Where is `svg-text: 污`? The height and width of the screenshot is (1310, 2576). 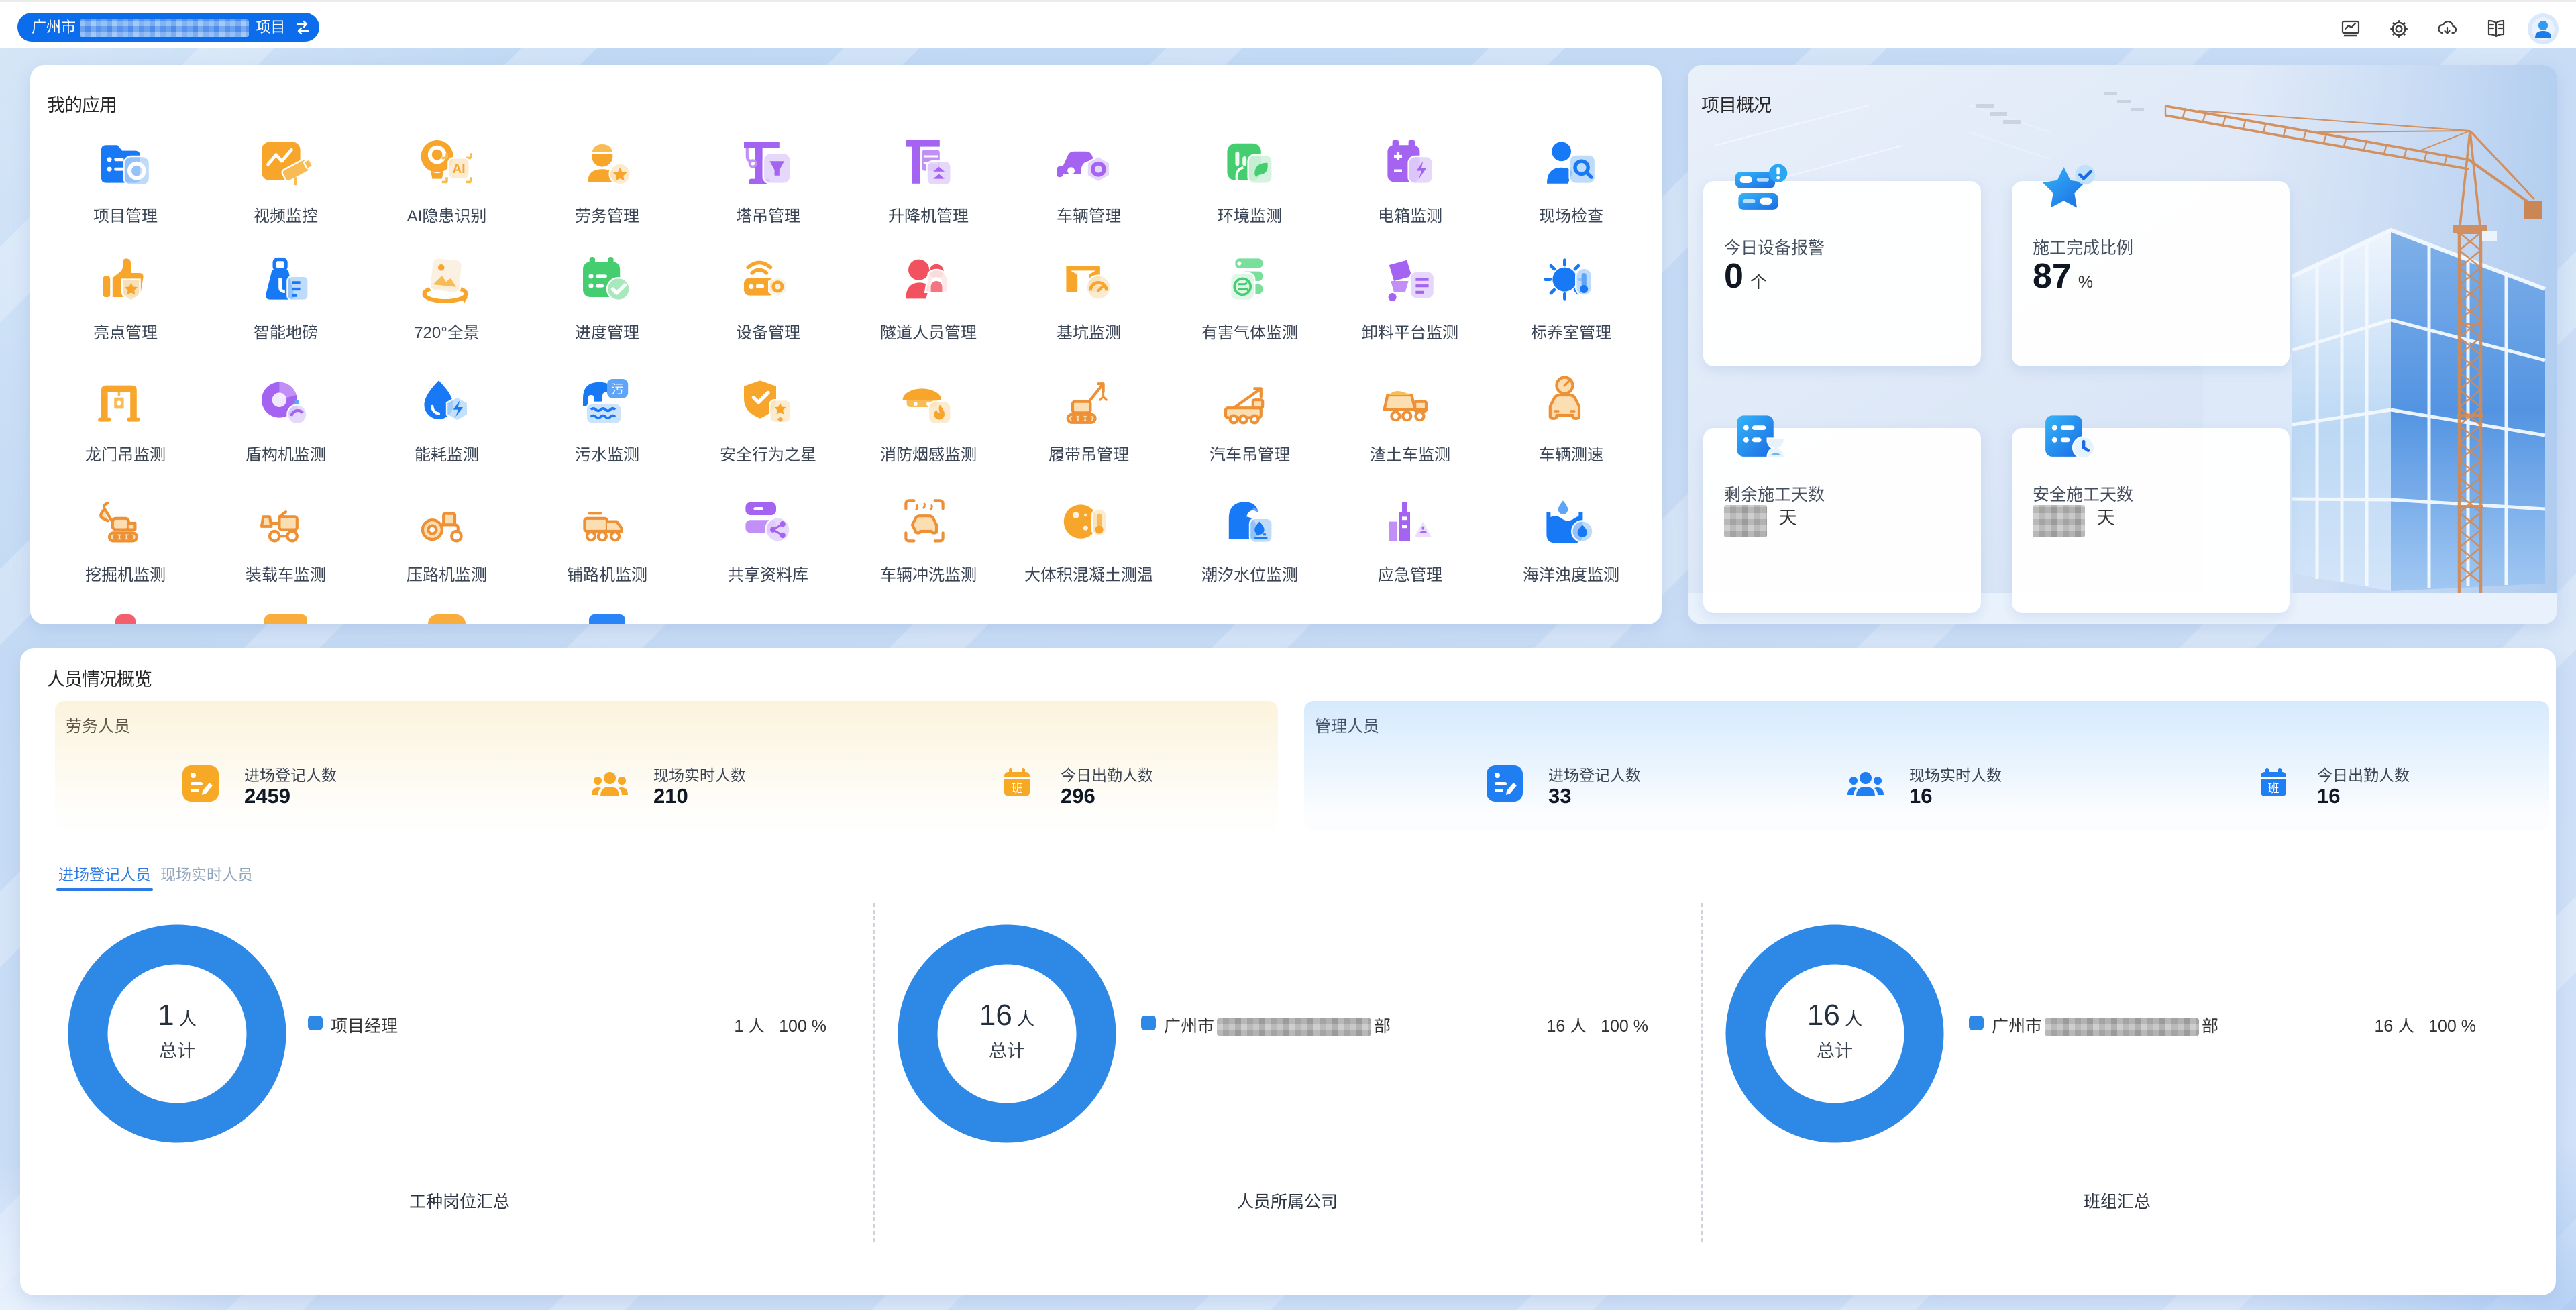 svg-text: 污 is located at coordinates (618, 389).